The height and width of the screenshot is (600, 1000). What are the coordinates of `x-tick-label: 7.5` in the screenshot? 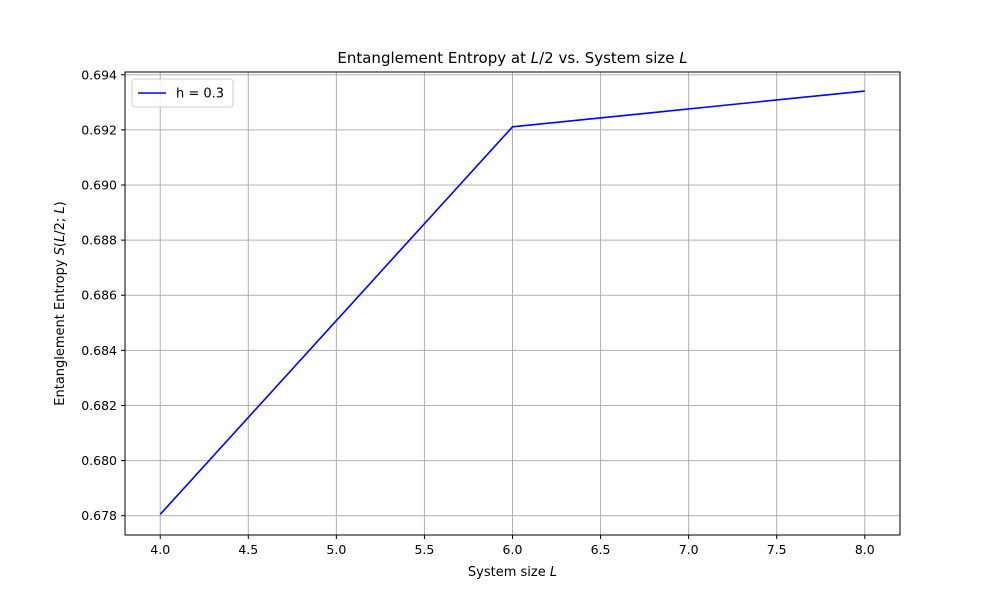 It's located at (777, 549).